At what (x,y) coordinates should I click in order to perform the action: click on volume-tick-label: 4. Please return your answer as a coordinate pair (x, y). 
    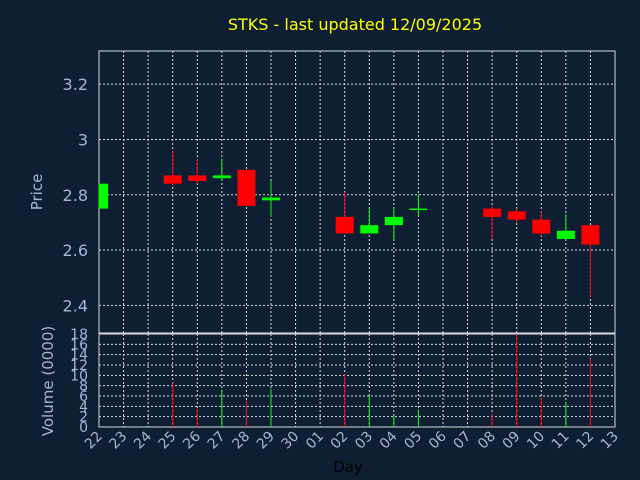
    Looking at the image, I should click on (83, 407).